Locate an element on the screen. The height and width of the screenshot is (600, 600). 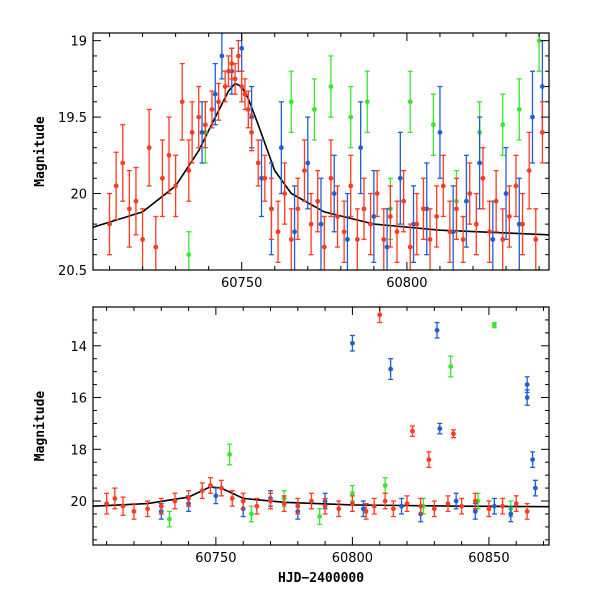
x-axis-title: HJD−2400000 is located at coordinates (321, 578).